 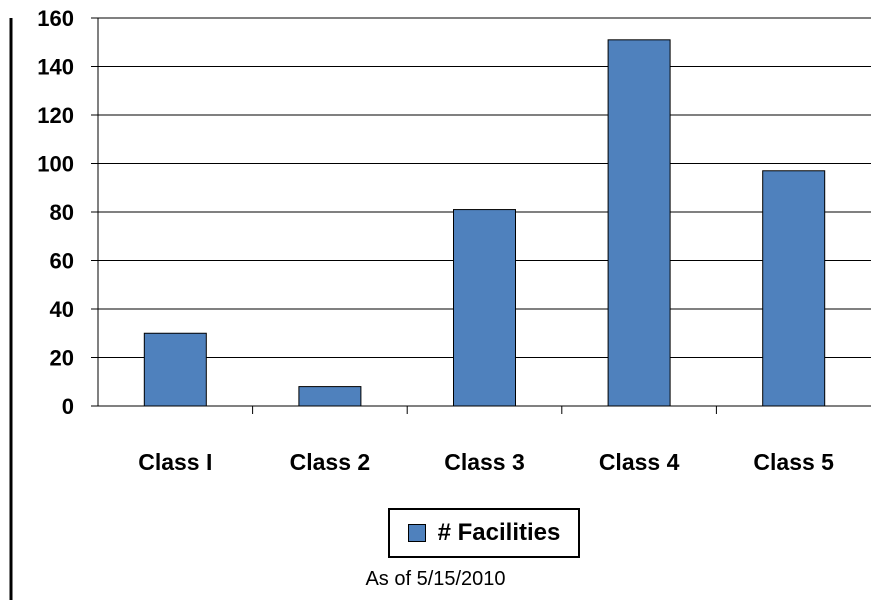 I want to click on y-tick-label: 0, so click(x=68, y=406).